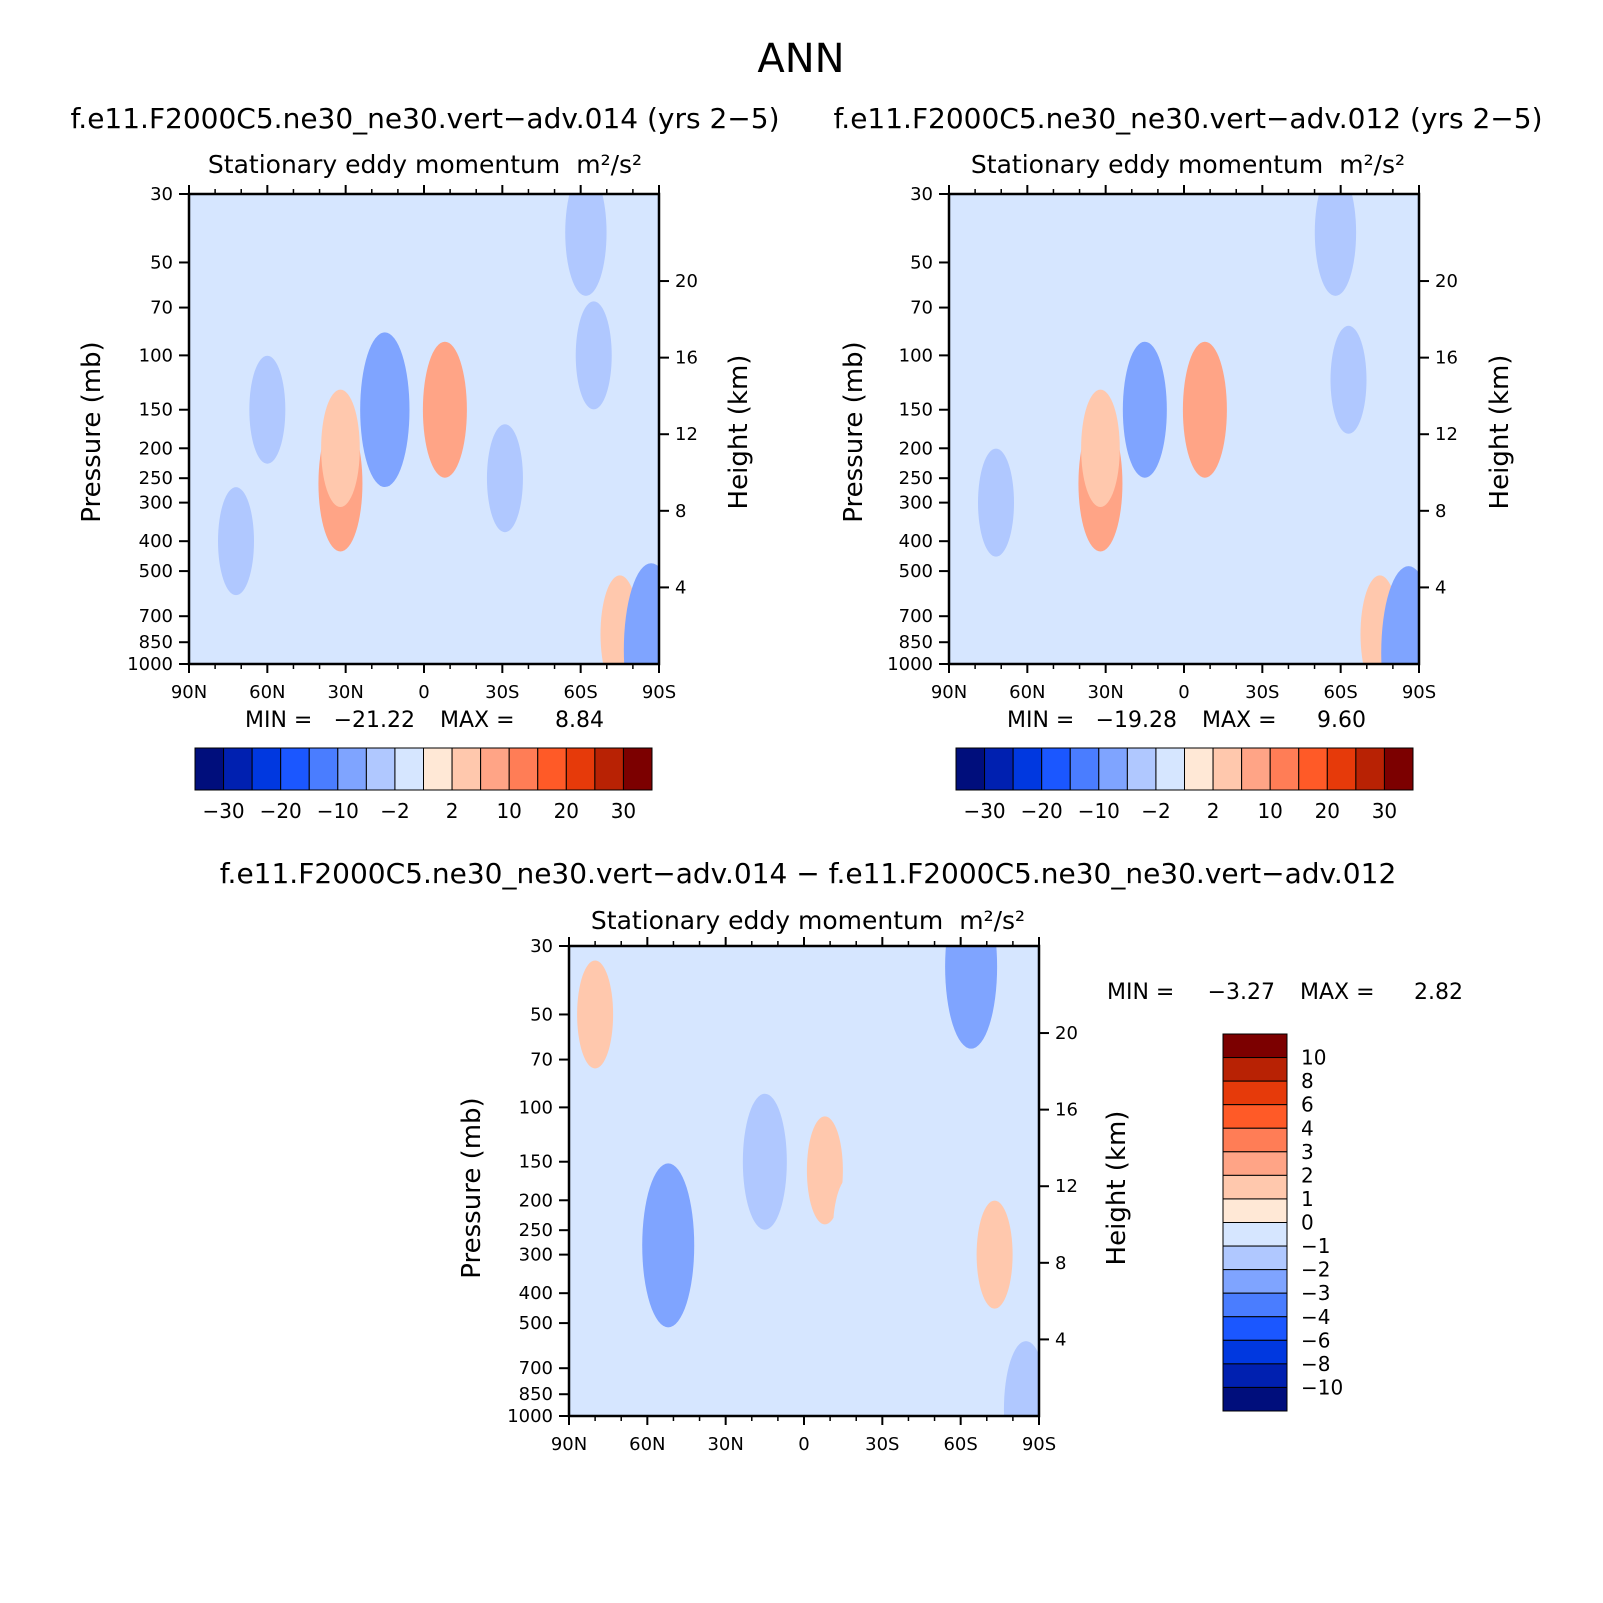  I want to click on panel-3-field-features, so click(808, 1181).